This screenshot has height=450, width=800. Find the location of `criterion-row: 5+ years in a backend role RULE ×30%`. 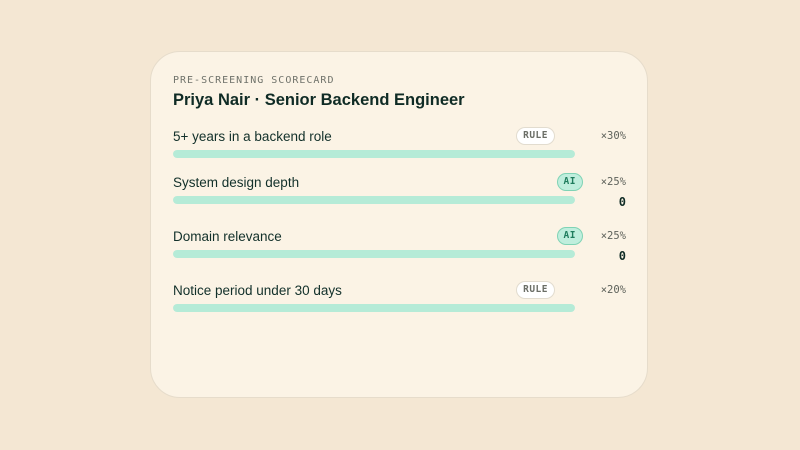

criterion-row: 5+ years in a backend role RULE ×30% is located at coordinates (399, 153).